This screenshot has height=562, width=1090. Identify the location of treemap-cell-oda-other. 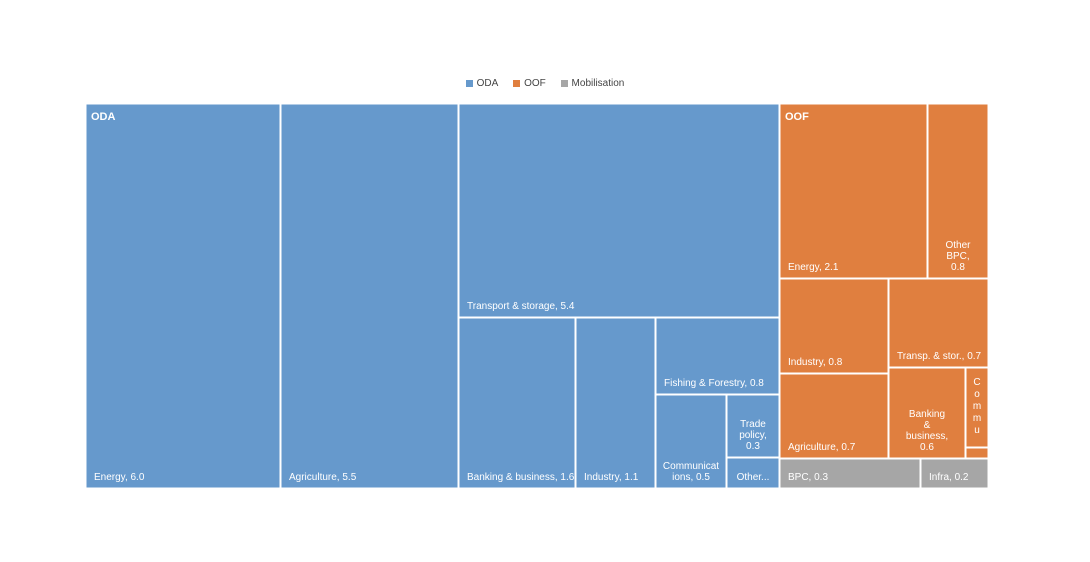
(753, 473).